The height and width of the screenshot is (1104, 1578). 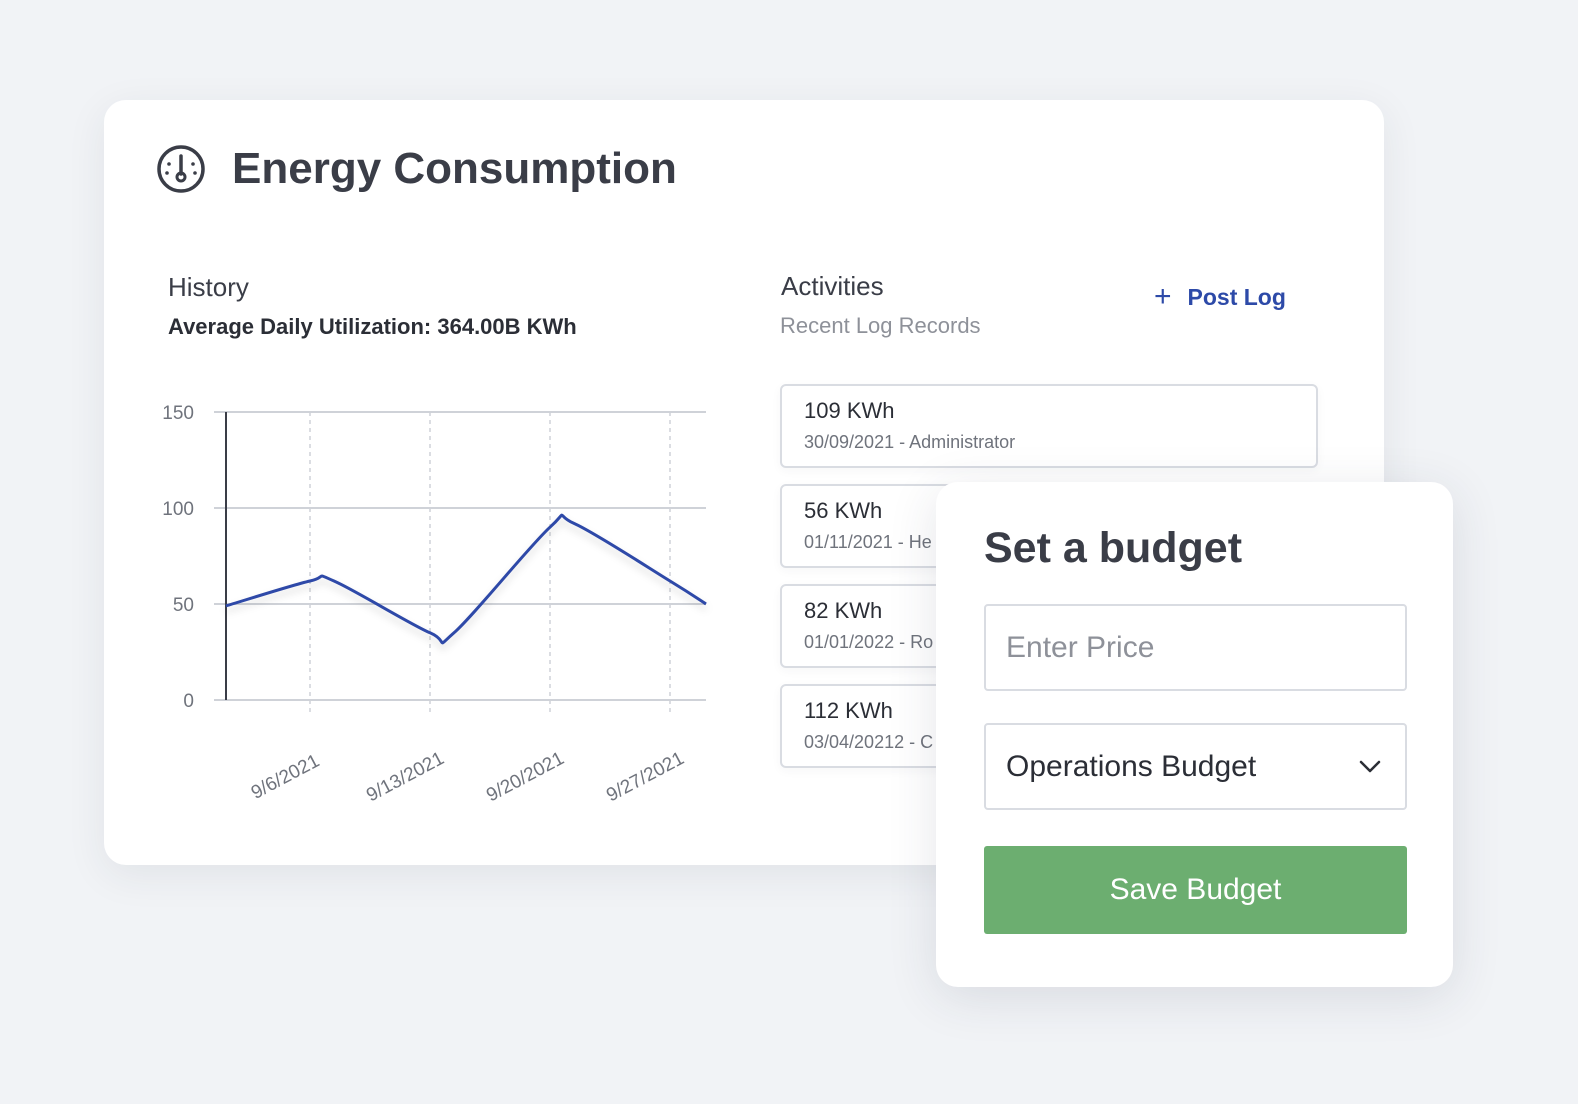 What do you see at coordinates (1113, 548) in the screenshot?
I see `budget-title: Set a budget` at bounding box center [1113, 548].